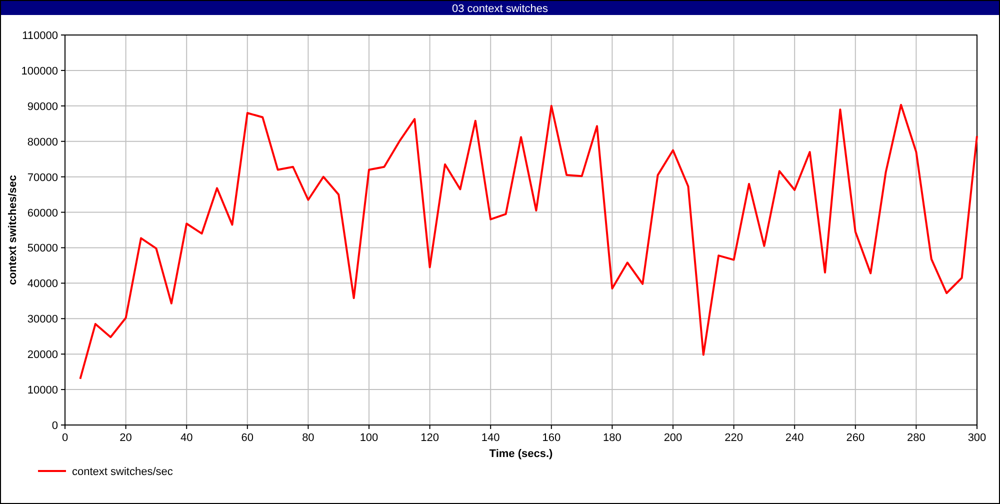 Image resolution: width=1000 pixels, height=504 pixels. What do you see at coordinates (40, 36) in the screenshot?
I see `y-tick-label: 110000` at bounding box center [40, 36].